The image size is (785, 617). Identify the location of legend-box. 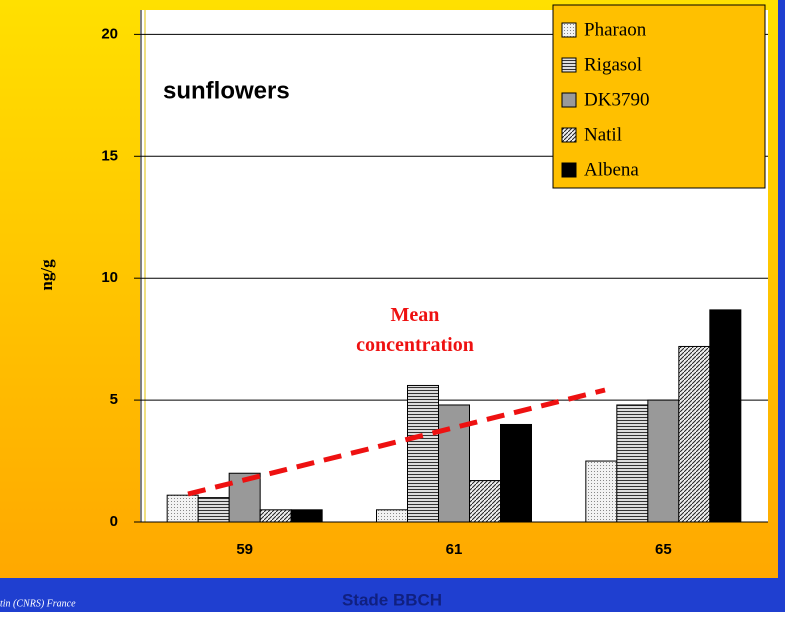
(659, 96).